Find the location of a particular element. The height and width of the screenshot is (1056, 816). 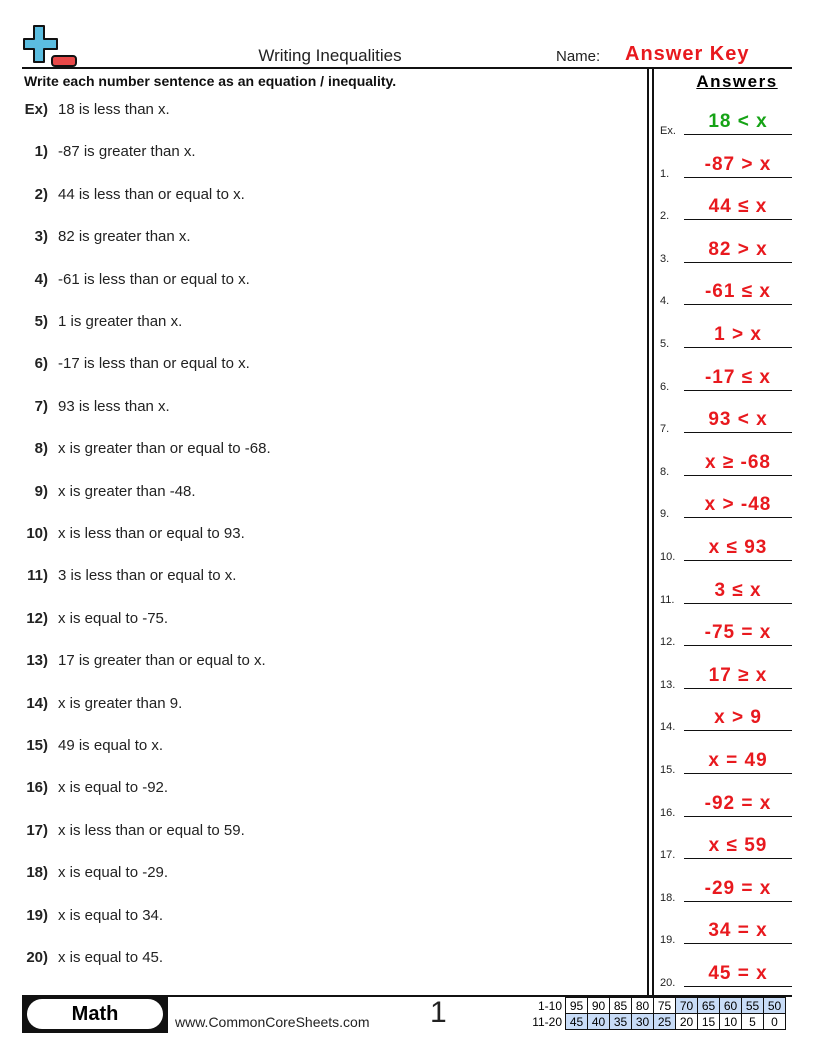

question-text: x is equal to -92. is located at coordinates (113, 788).